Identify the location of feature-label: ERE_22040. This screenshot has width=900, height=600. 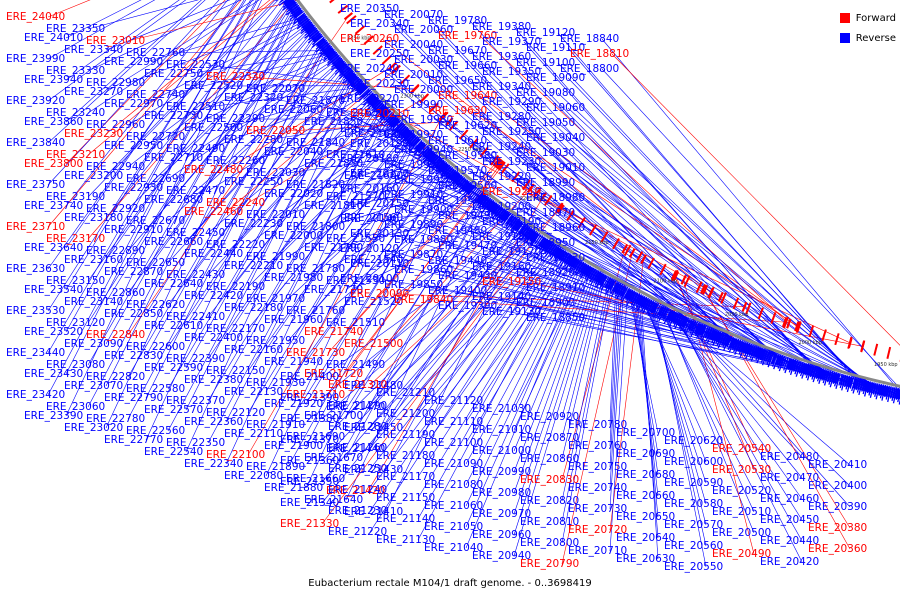
(293, 152).